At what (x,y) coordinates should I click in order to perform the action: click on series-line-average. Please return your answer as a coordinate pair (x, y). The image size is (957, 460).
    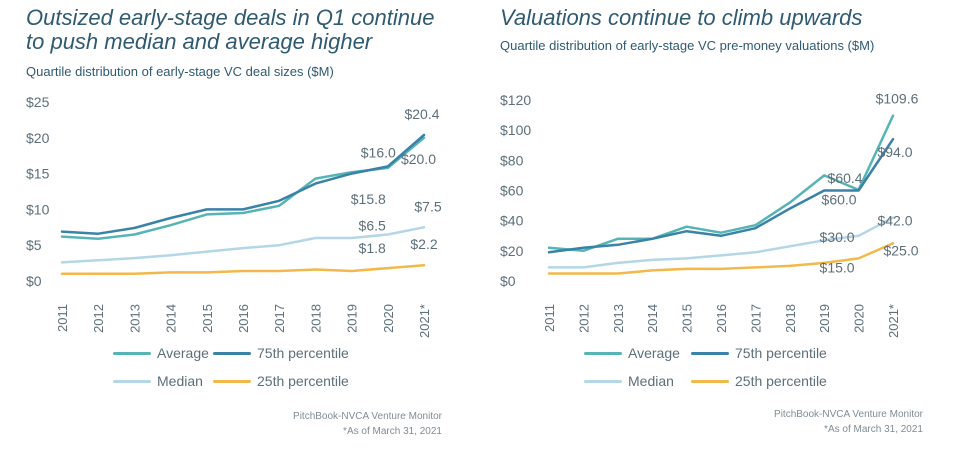
    Looking at the image, I should click on (721, 183).